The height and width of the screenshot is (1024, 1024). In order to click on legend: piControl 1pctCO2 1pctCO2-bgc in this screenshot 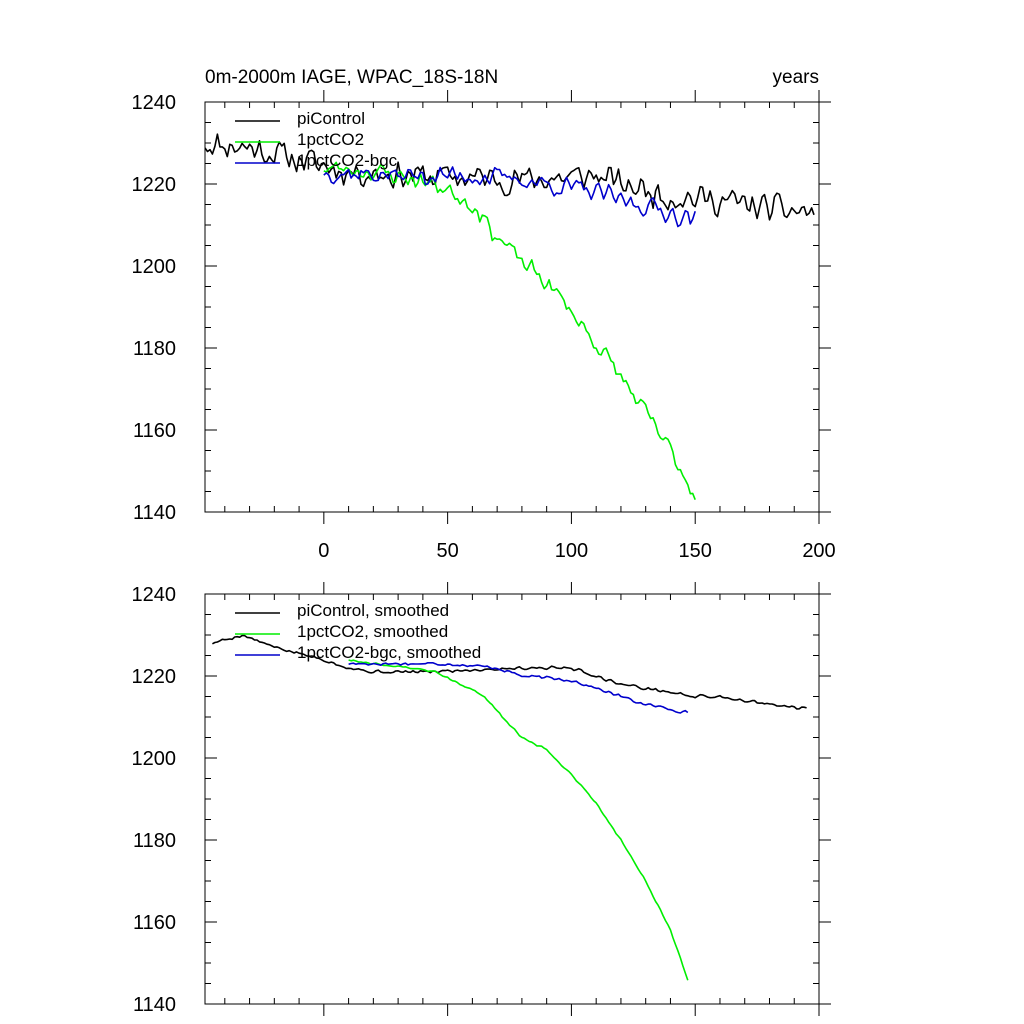, I will do `click(316, 139)`.